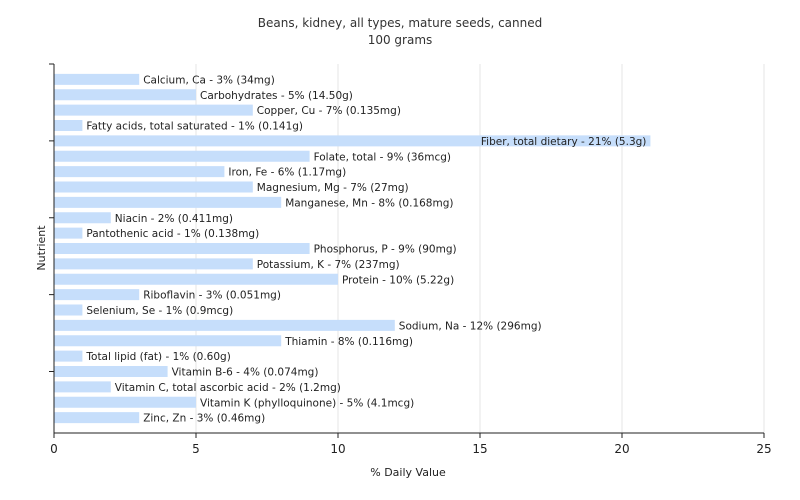 This screenshot has height=500, width=800. Describe the element at coordinates (470, 326) in the screenshot. I see `bar-label: Sodium, Na - 12% (296mg)` at that location.